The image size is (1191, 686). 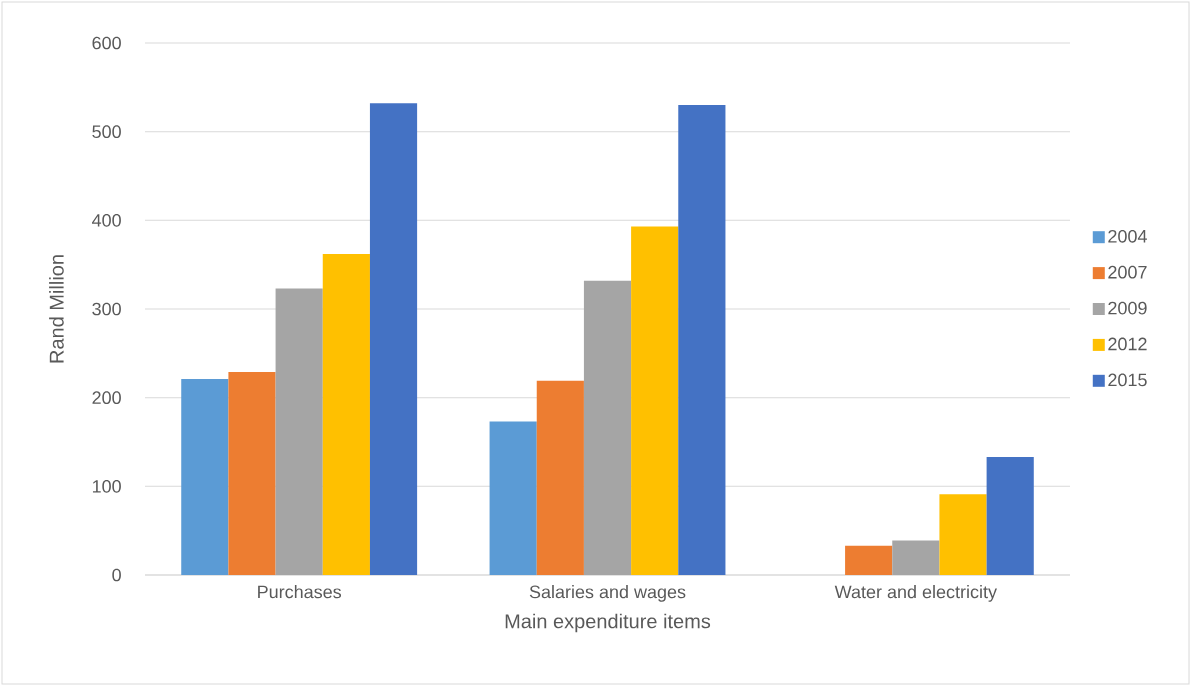 I want to click on y-tick-label: 200, so click(x=106, y=398).